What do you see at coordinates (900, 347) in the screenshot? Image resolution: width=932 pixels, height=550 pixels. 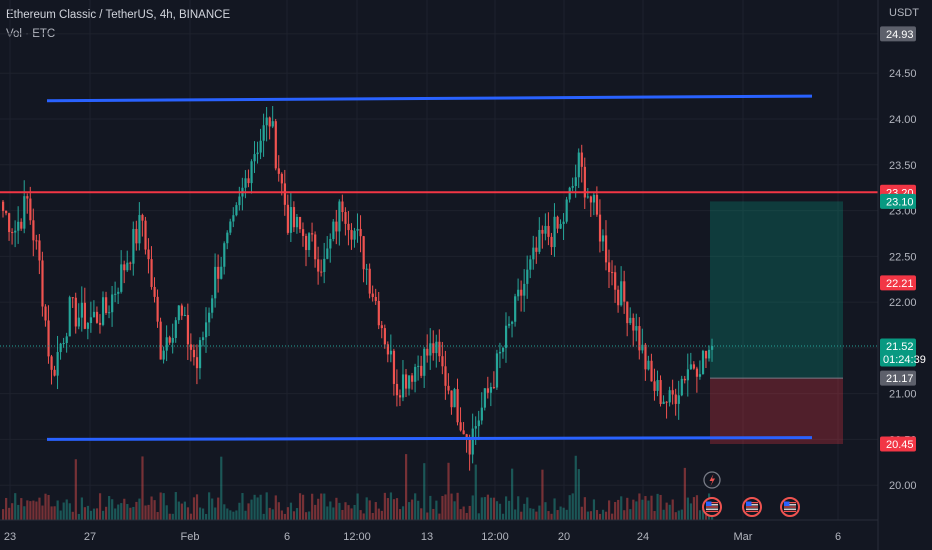 I see `price-tag-label: 21.52` at bounding box center [900, 347].